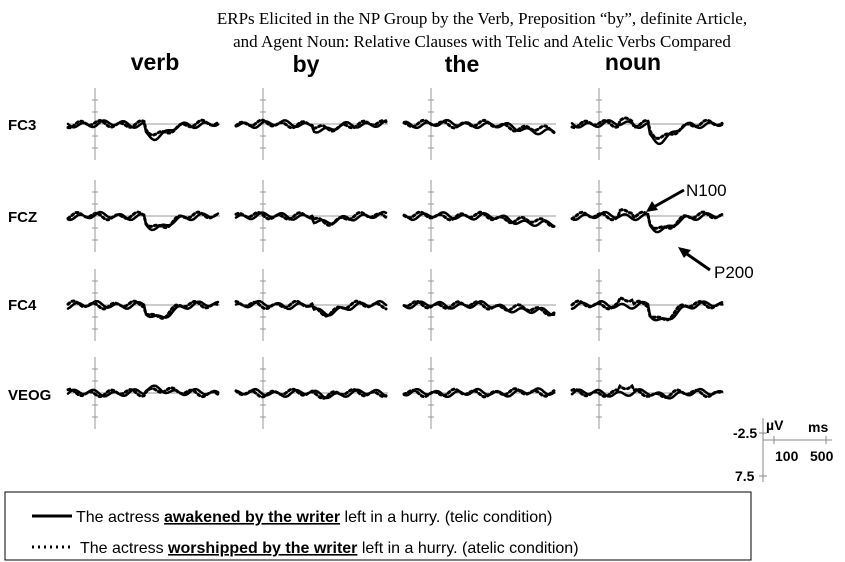  What do you see at coordinates (706, 190) in the screenshot?
I see `annotation: N100` at bounding box center [706, 190].